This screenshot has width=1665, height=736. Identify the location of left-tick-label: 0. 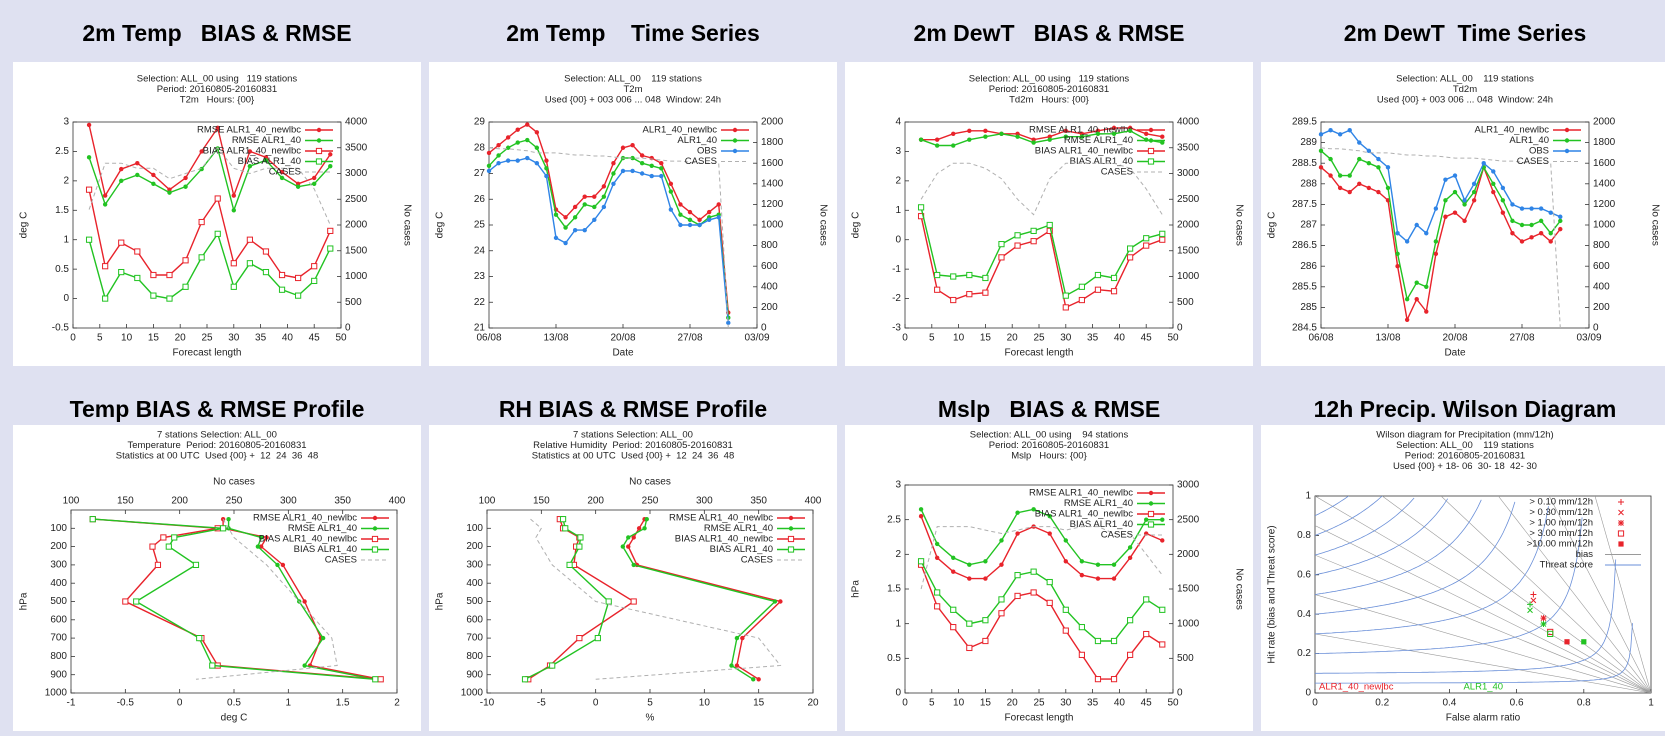
(898, 693).